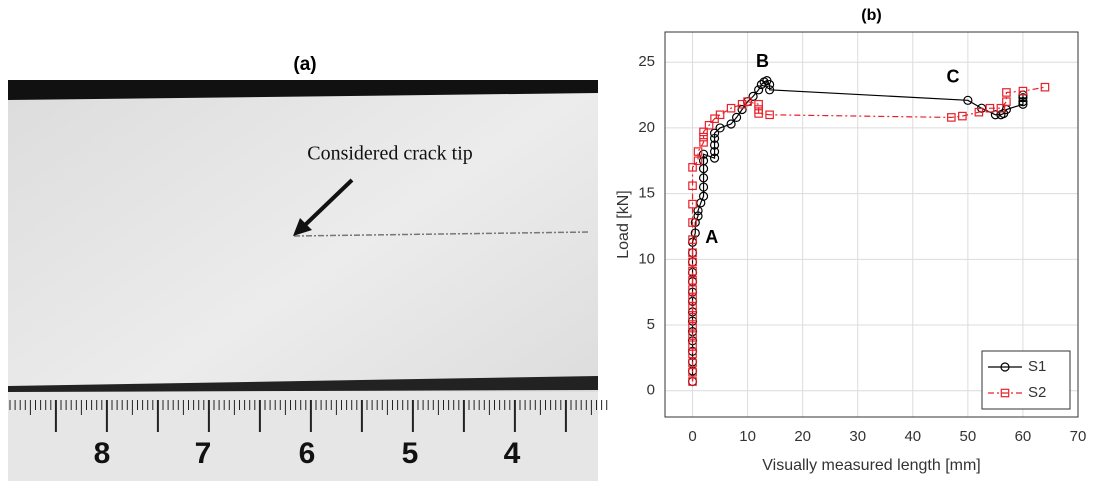 The image size is (1096, 481). I want to click on arrow-head, so click(302, 227).